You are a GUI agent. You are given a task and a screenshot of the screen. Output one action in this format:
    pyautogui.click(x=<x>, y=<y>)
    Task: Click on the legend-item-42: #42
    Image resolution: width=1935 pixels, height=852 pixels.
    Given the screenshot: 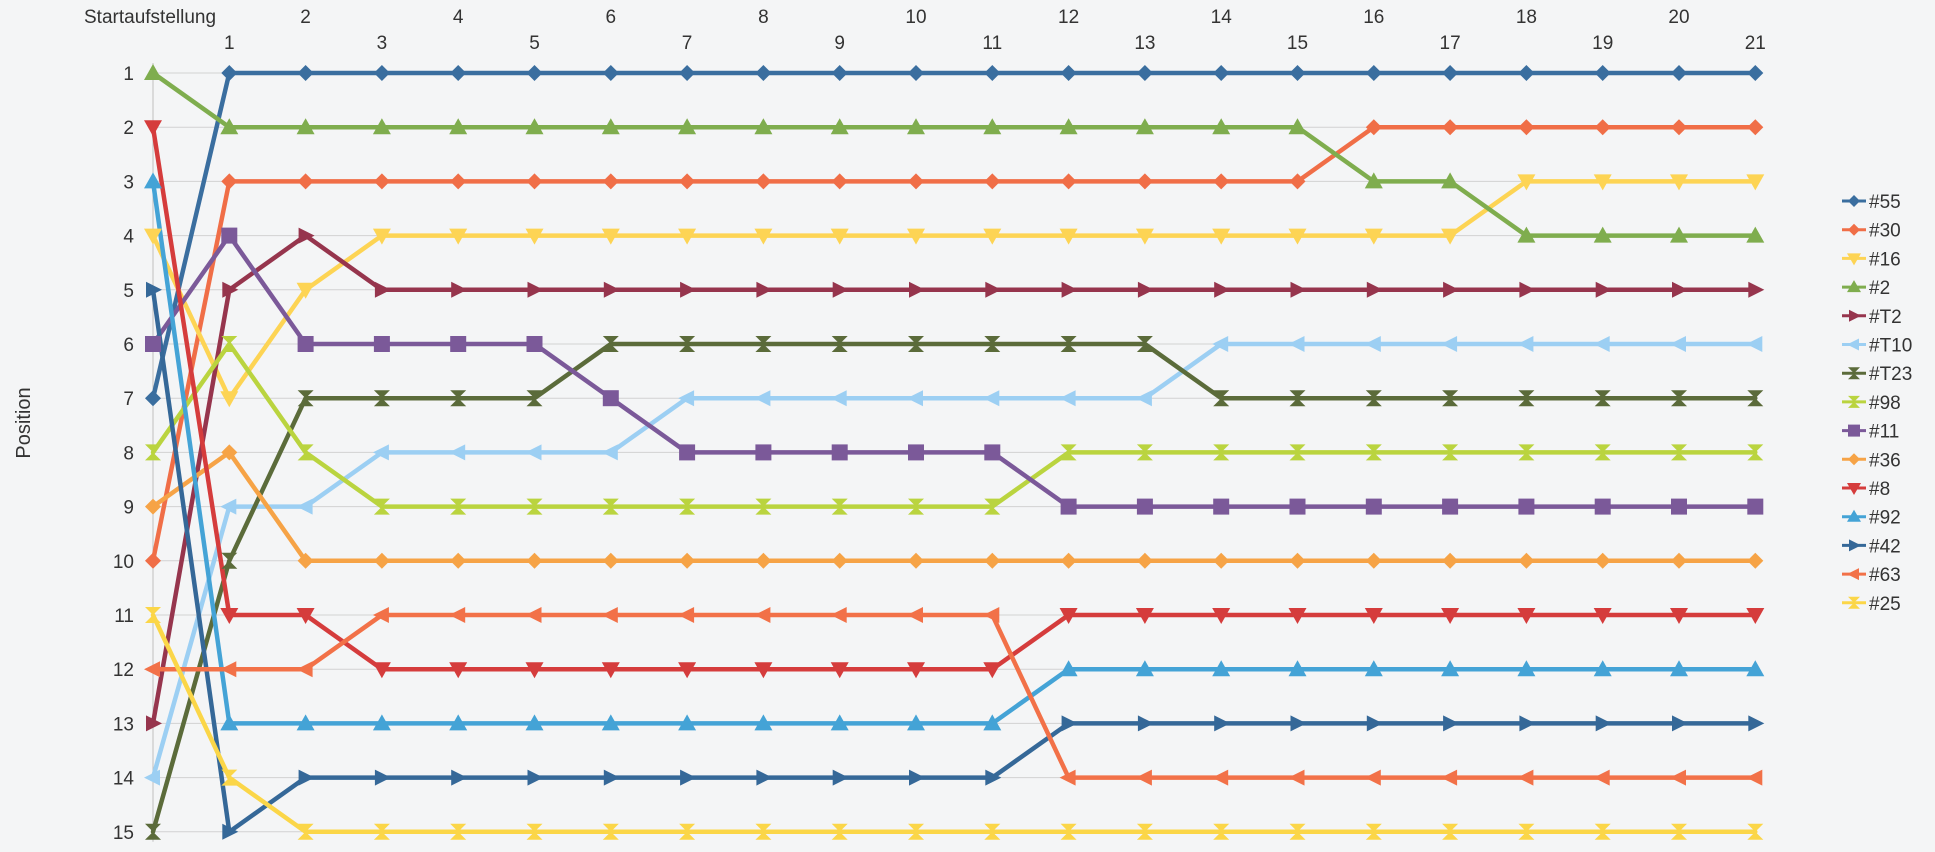 What is the action you would take?
    pyautogui.click(x=1871, y=546)
    